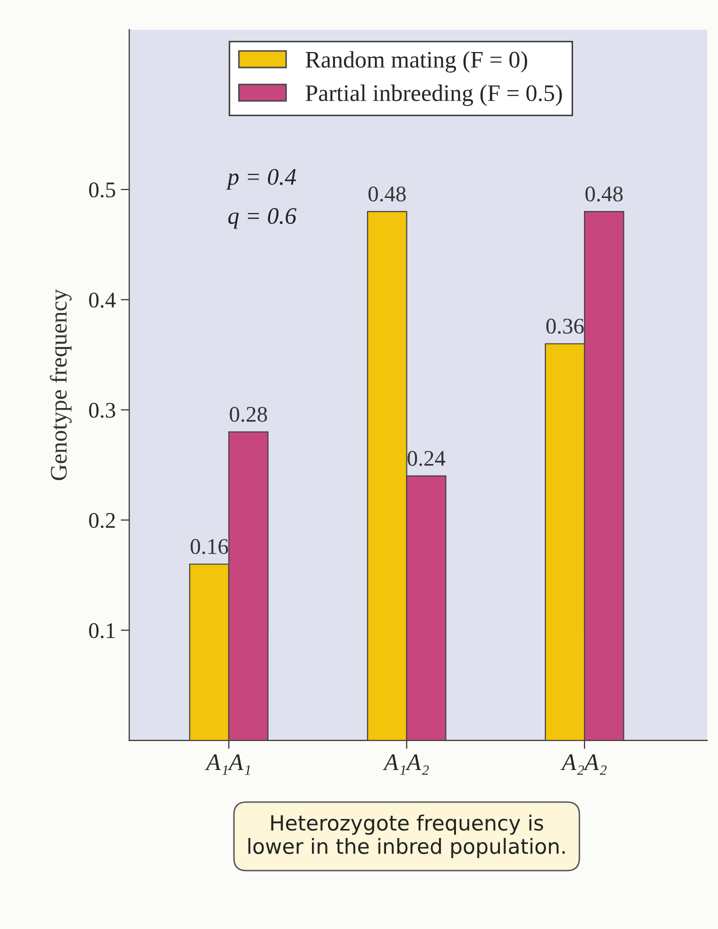 The height and width of the screenshot is (929, 718). I want to click on y-tick-label: 0.2, so click(102, 520).